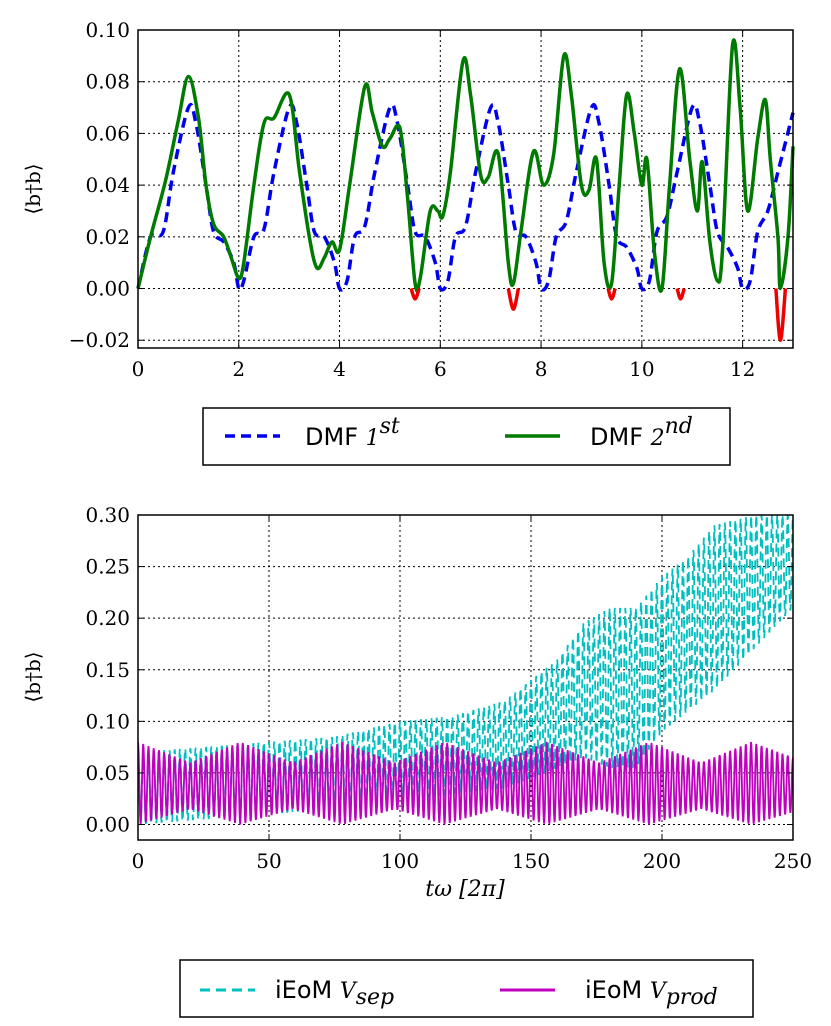  I want to click on bottom-xtick-label-1: 50, so click(268, 861).